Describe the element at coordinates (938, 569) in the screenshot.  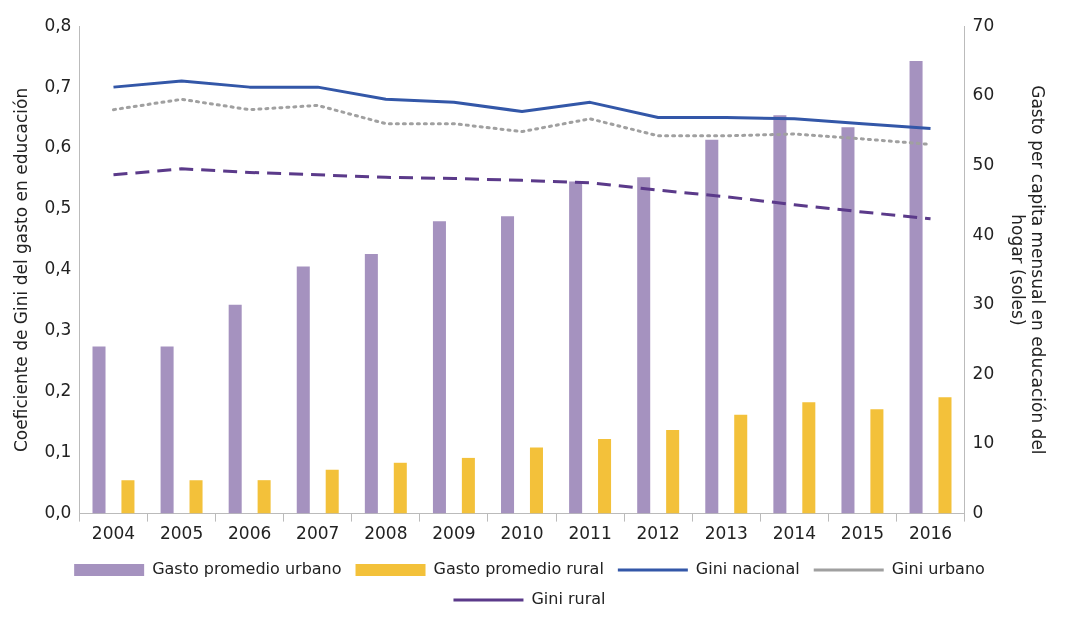
I see `legend-label: Gini urbano` at that location.